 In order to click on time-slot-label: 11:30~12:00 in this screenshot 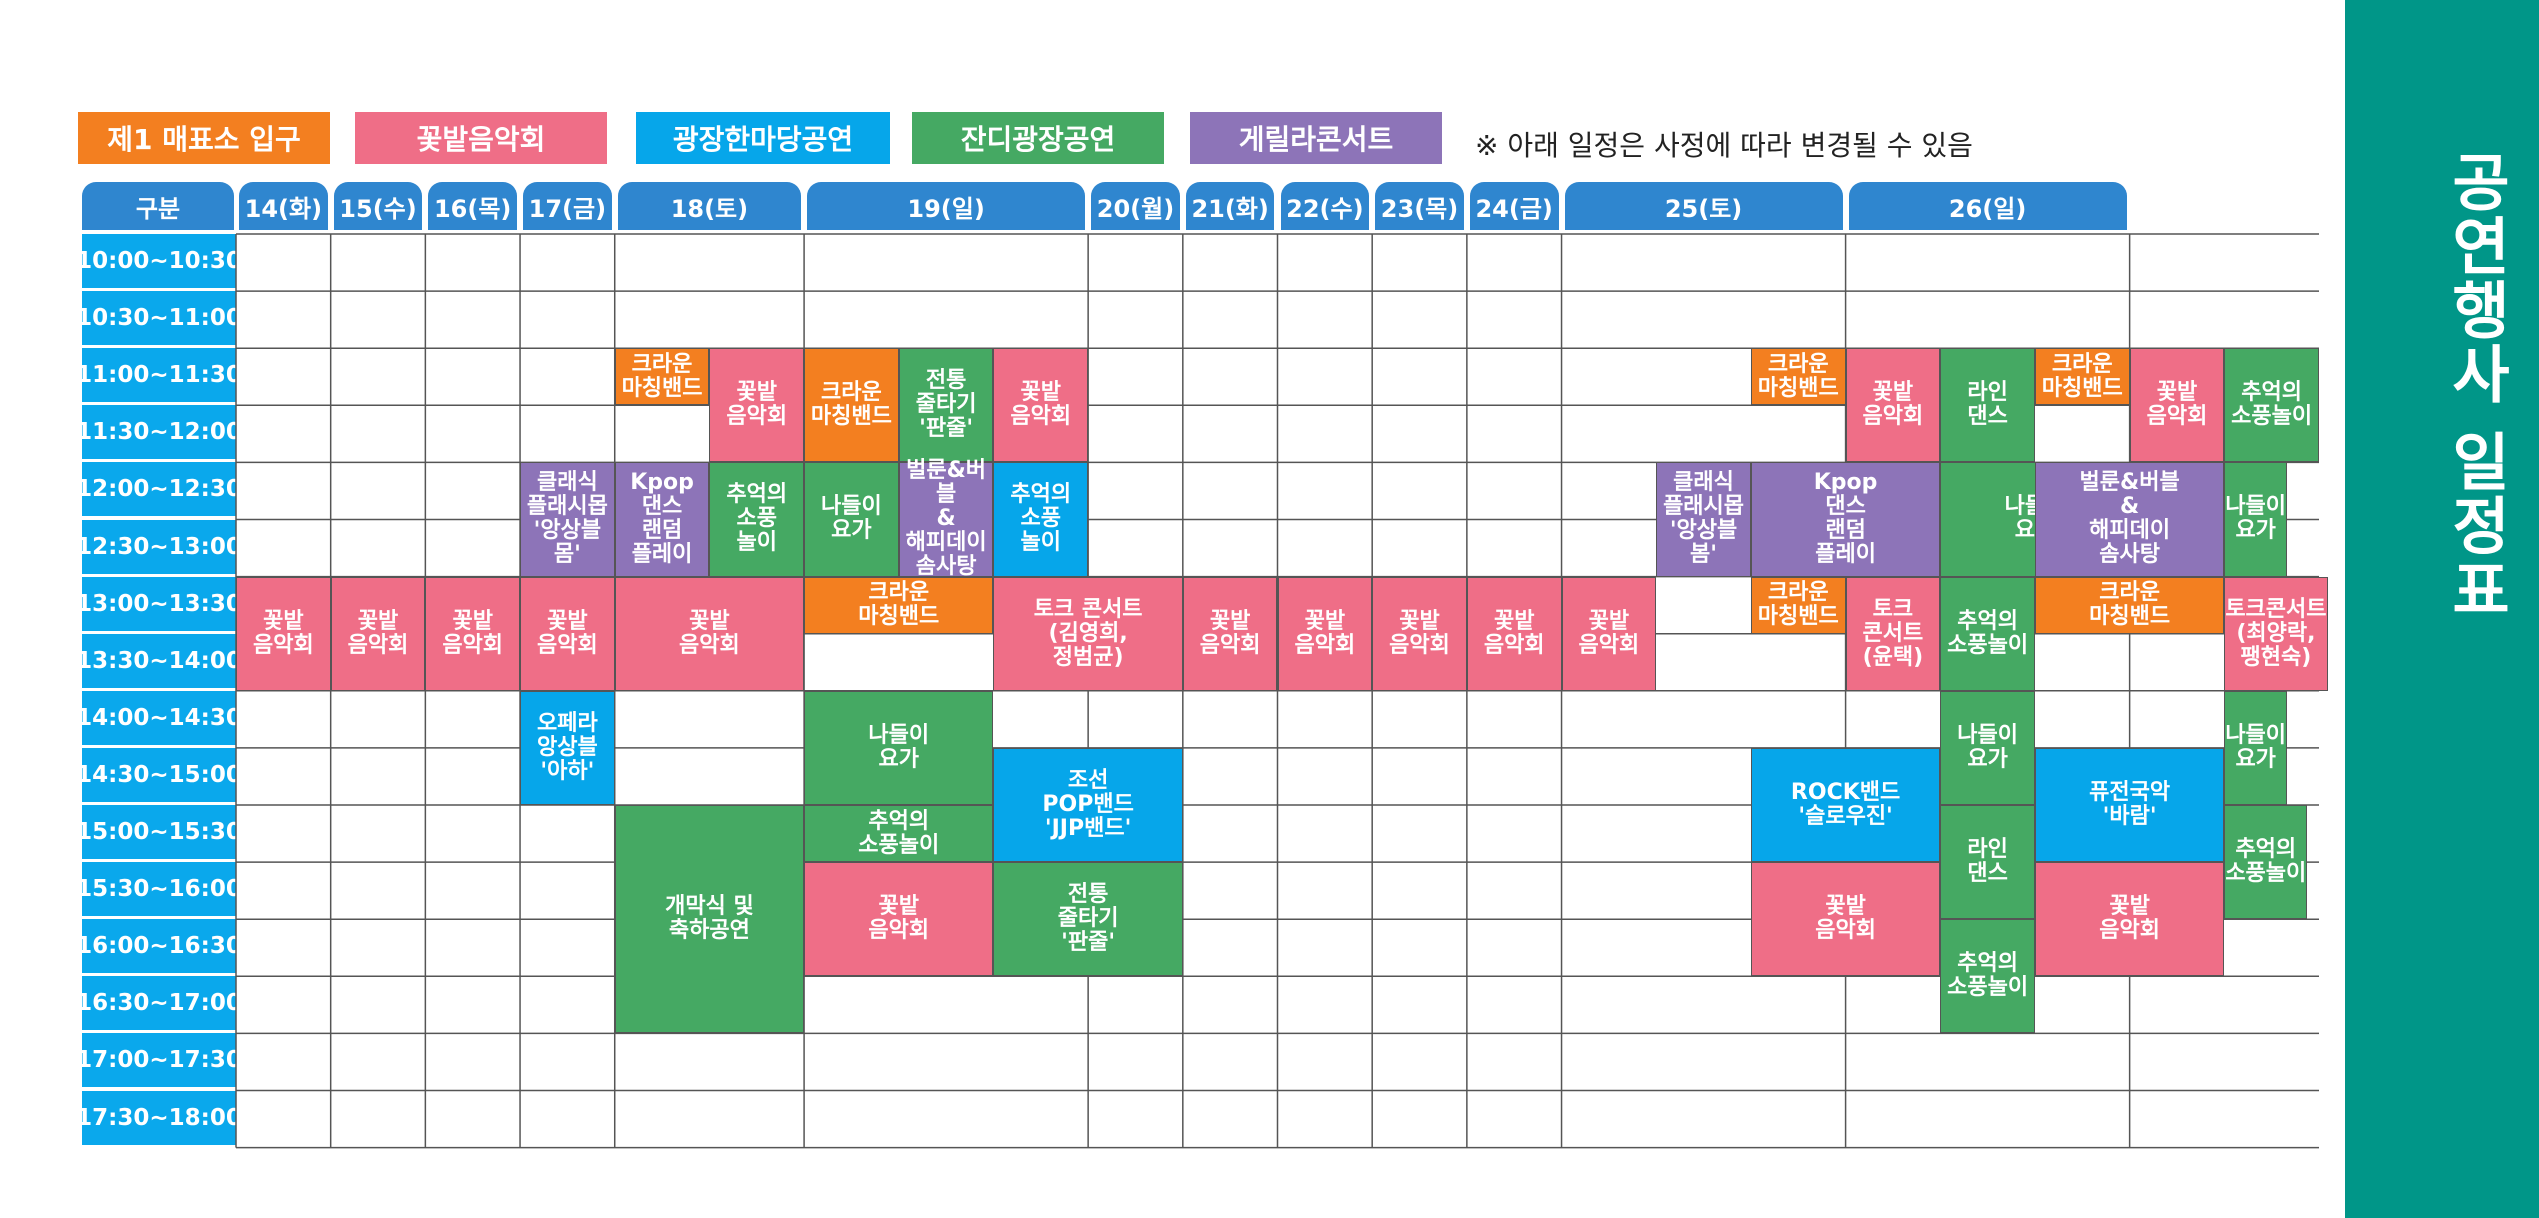, I will do `click(159, 434)`.